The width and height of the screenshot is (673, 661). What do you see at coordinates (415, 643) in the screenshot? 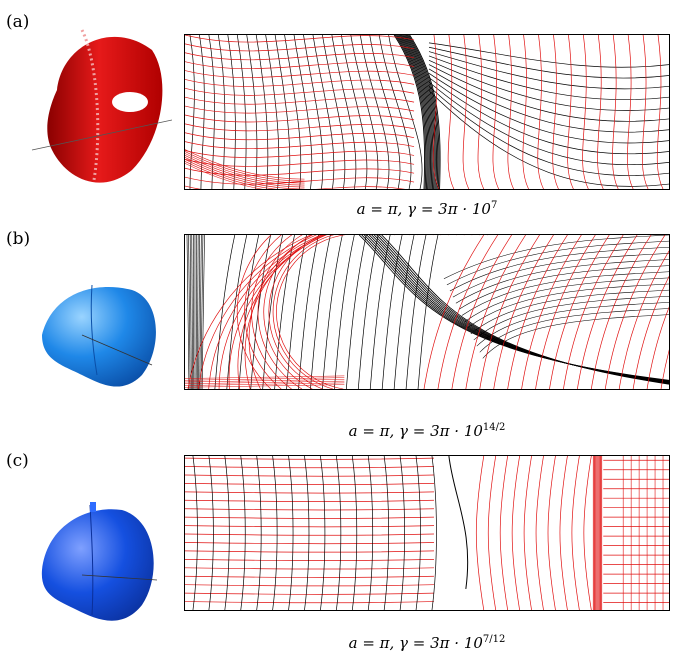
I see `caption-c-text: a = π, γ = 3π · 10` at bounding box center [415, 643].